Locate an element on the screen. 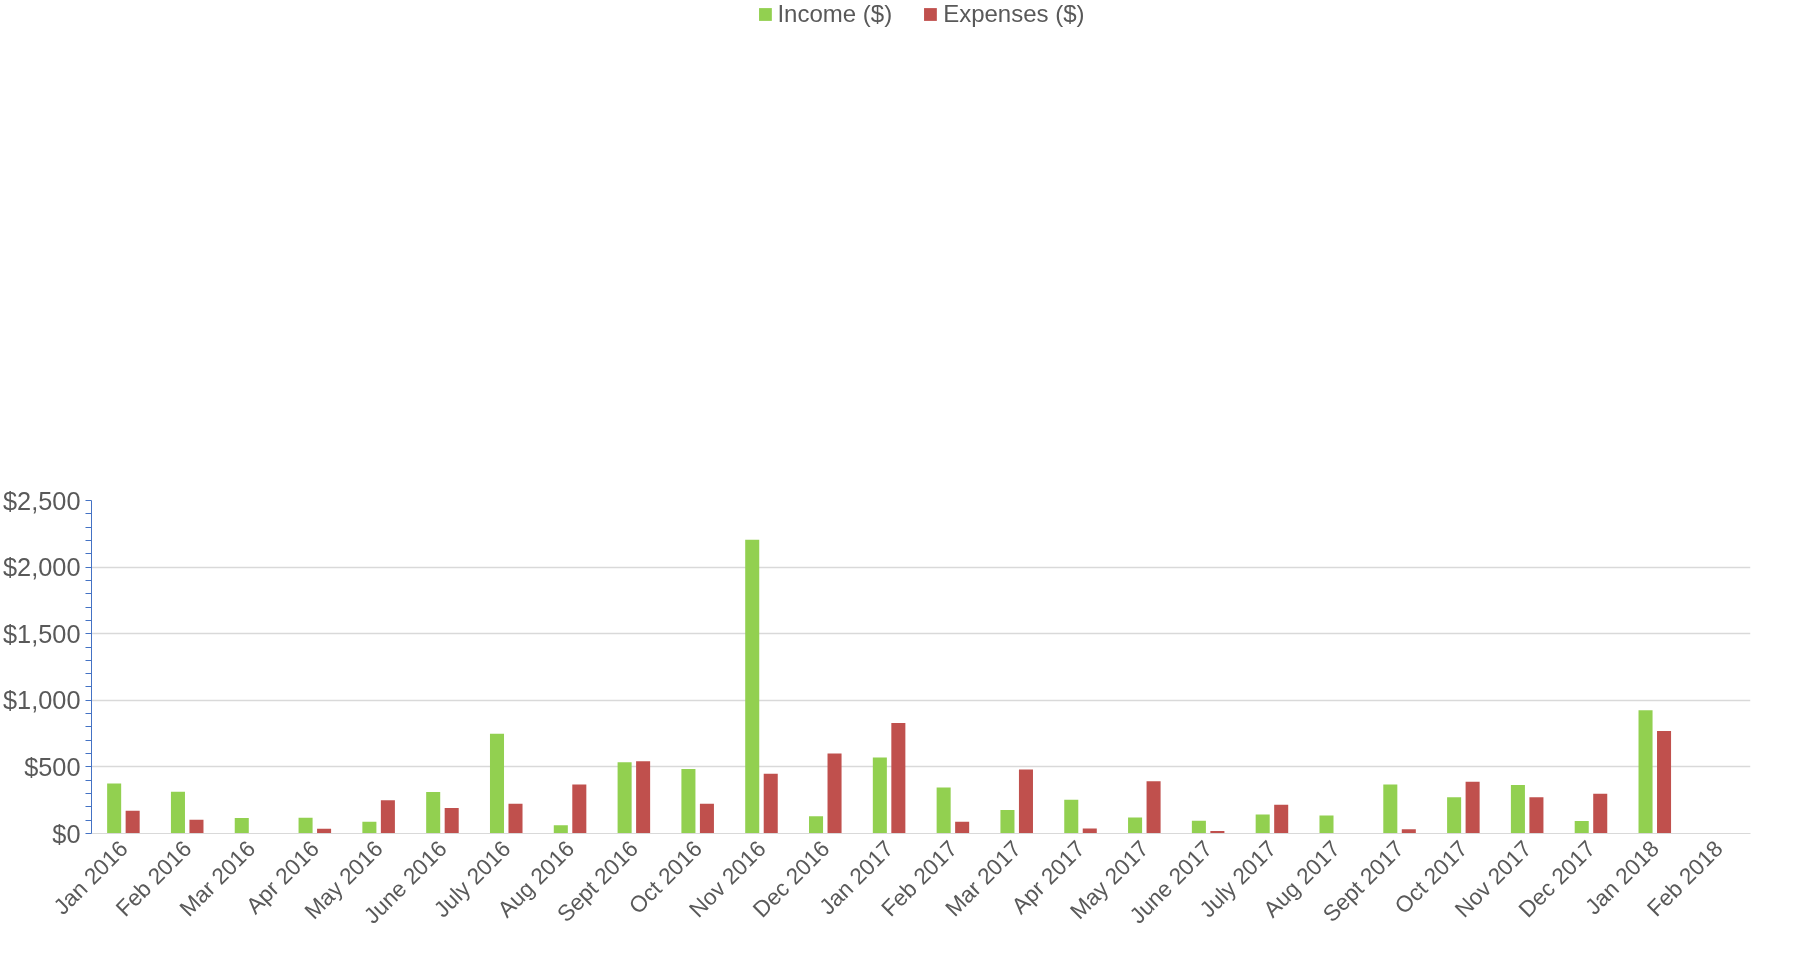 The image size is (1794, 956). legend-label: Income ($) is located at coordinates (835, 14).